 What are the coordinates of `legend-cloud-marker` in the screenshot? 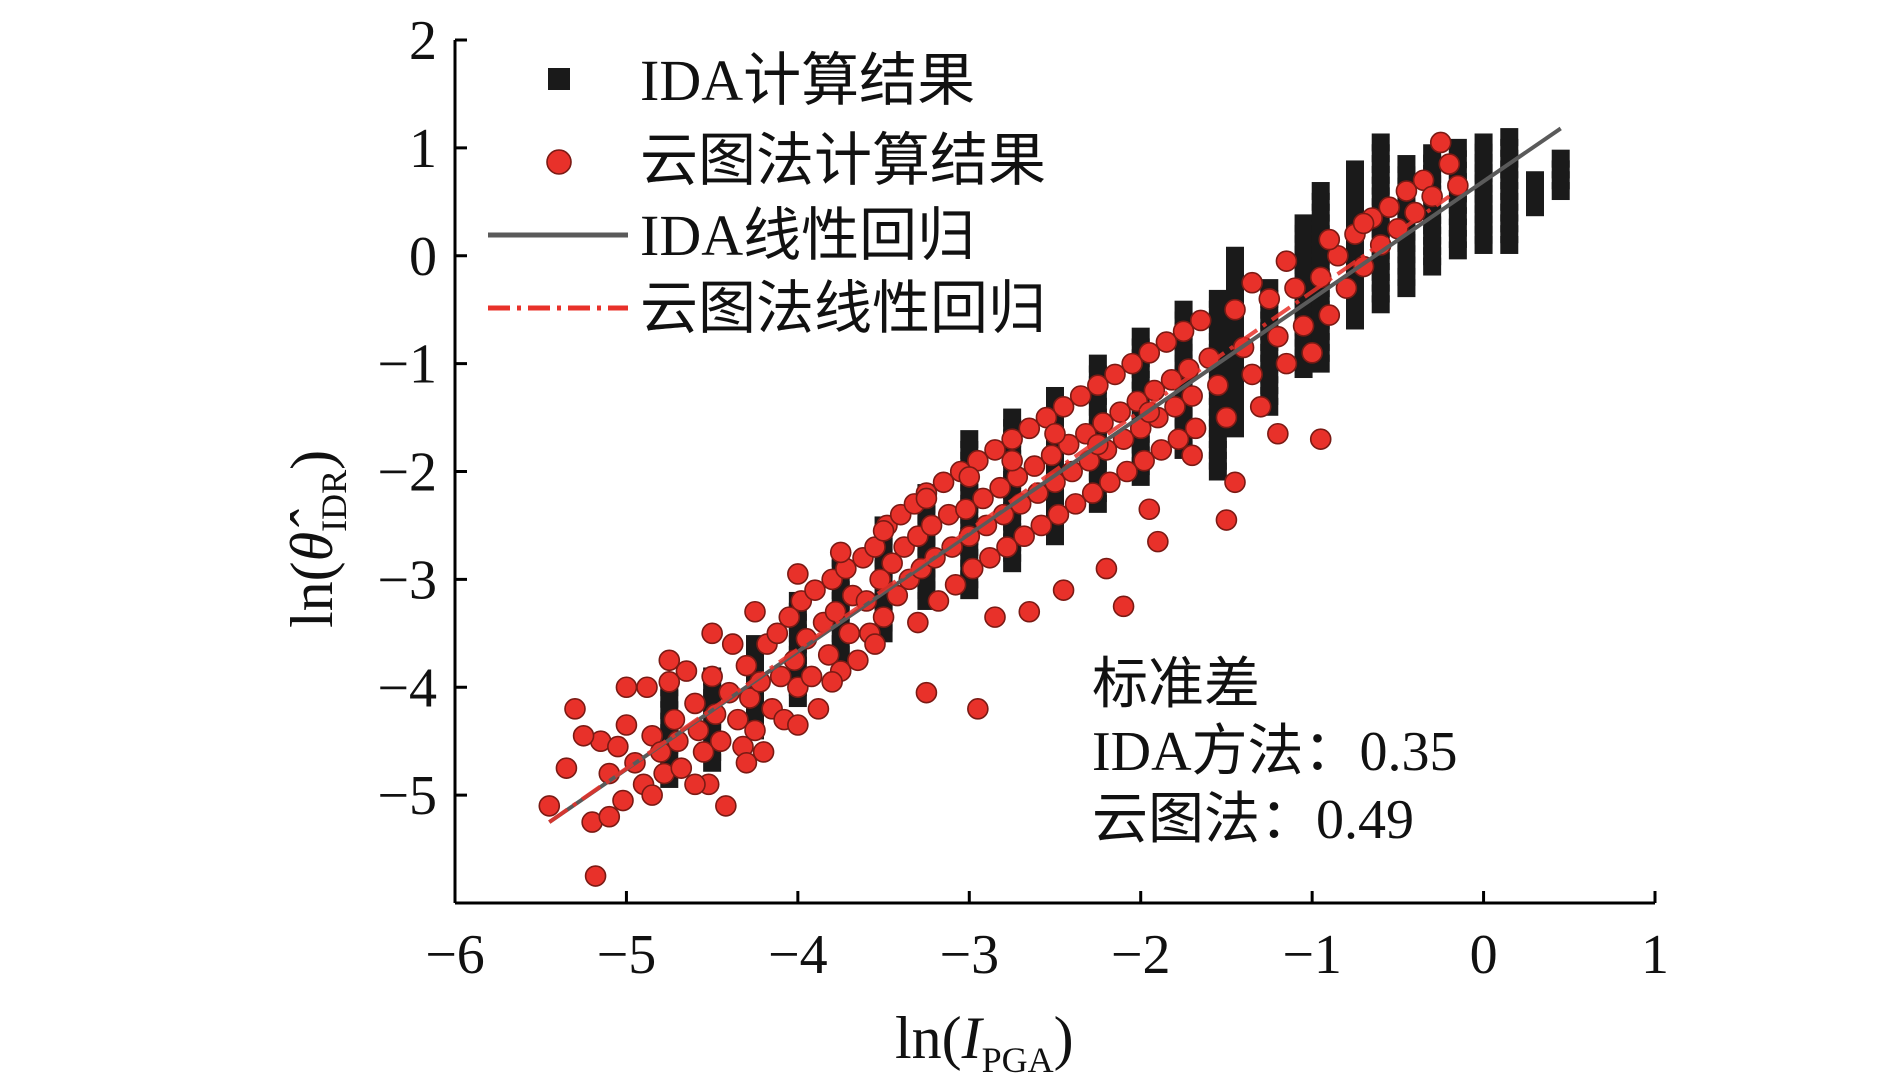 It's located at (559, 162).